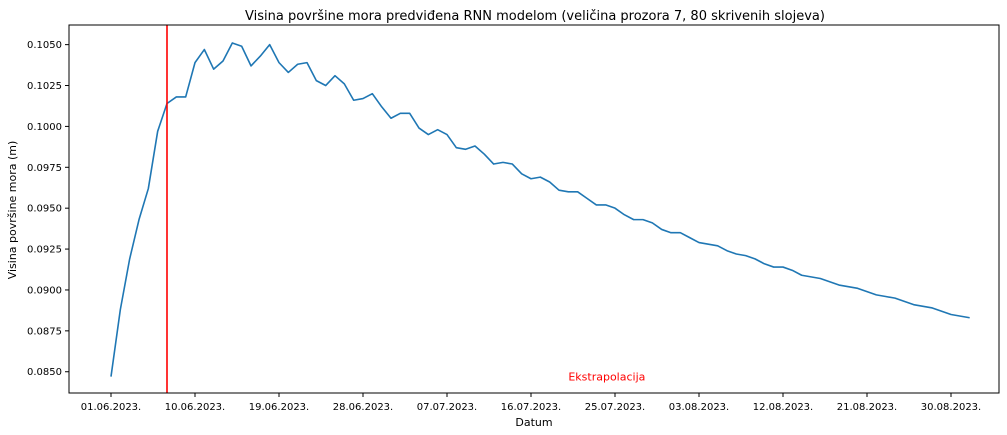 The image size is (1007, 435). Describe the element at coordinates (111, 407) in the screenshot. I see `x-tick-label: 01.06.2023.` at that location.